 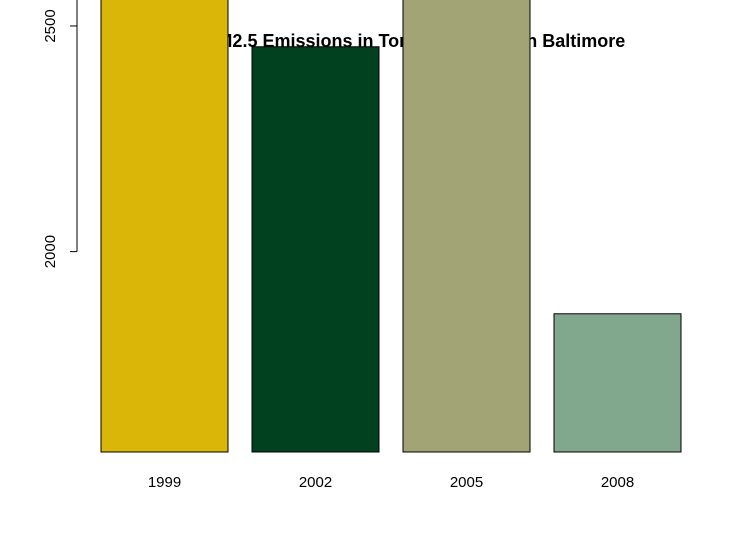 What do you see at coordinates (617, 383) in the screenshot?
I see `bar-2008` at bounding box center [617, 383].